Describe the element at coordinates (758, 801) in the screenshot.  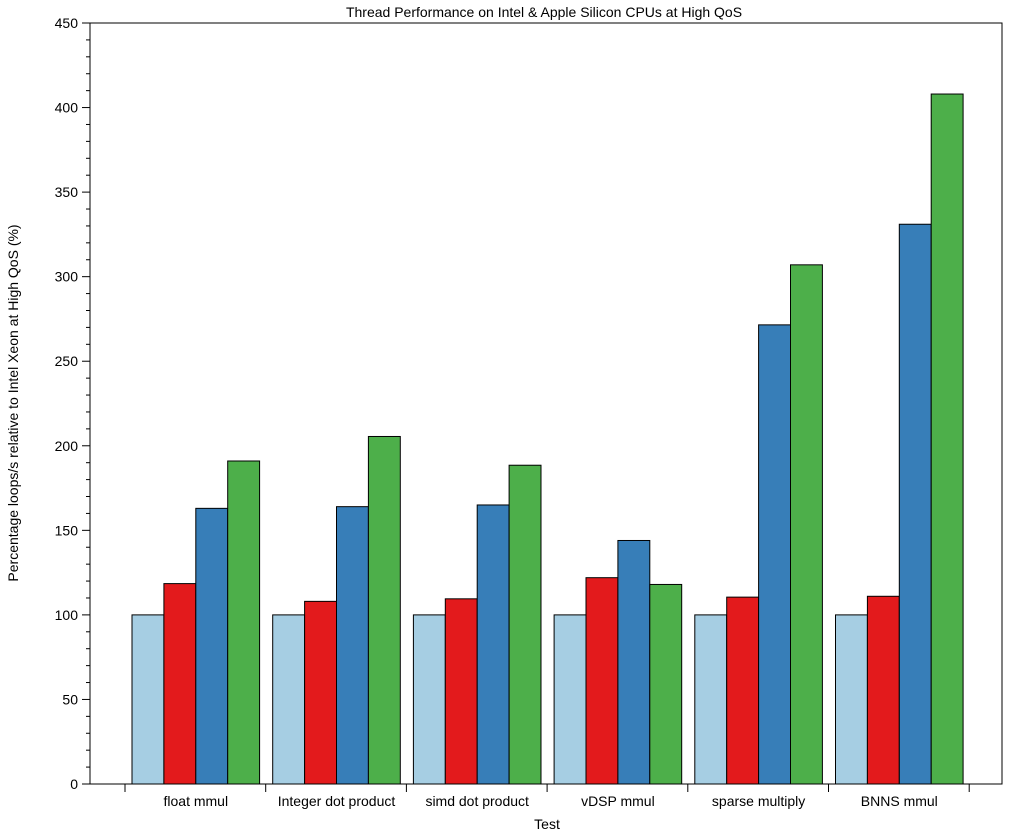
I see `x-tick-label: sparse multiply` at that location.